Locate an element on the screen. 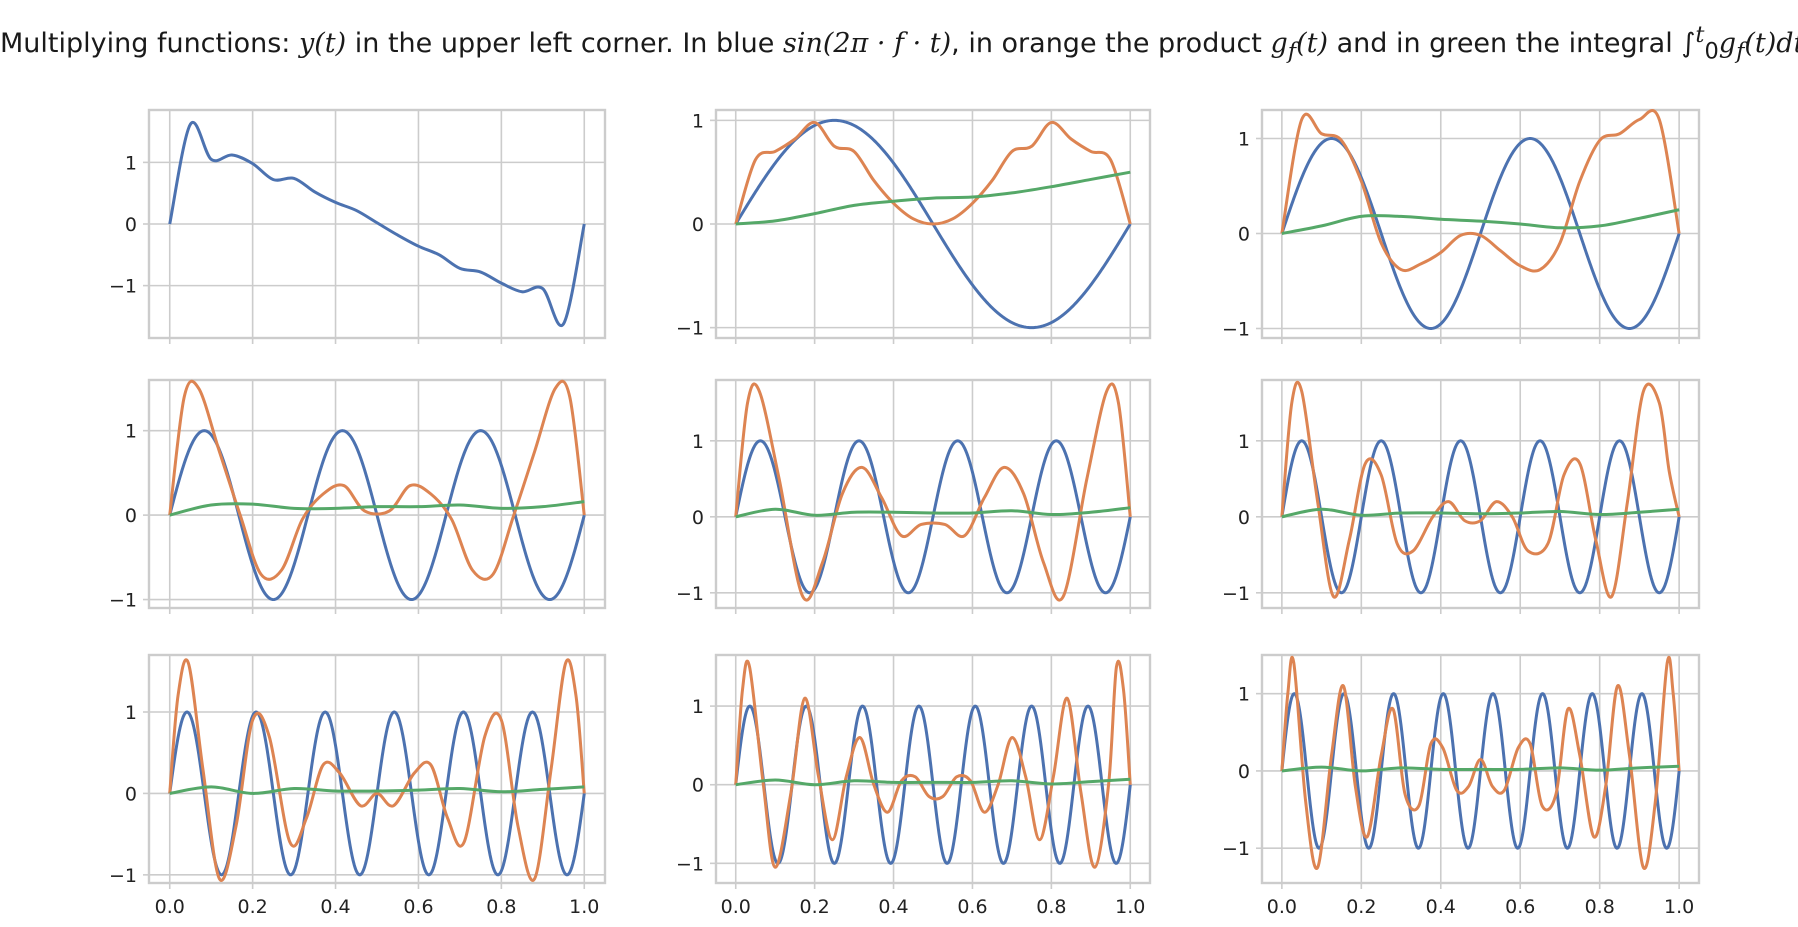 The width and height of the screenshot is (1798, 927). subplot-row2-col2: −1 0 1 is located at coordinates (914, 496).